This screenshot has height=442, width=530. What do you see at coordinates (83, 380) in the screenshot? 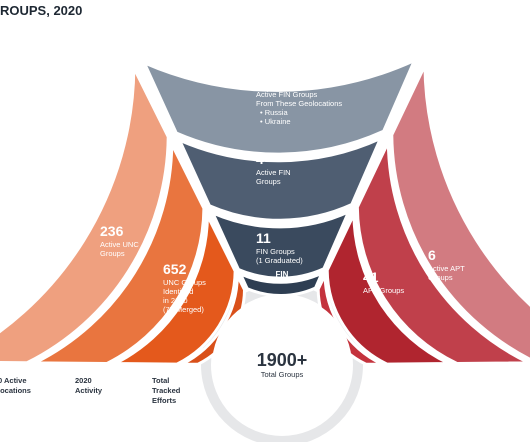
I see `ring-legend: 2020` at bounding box center [83, 380].